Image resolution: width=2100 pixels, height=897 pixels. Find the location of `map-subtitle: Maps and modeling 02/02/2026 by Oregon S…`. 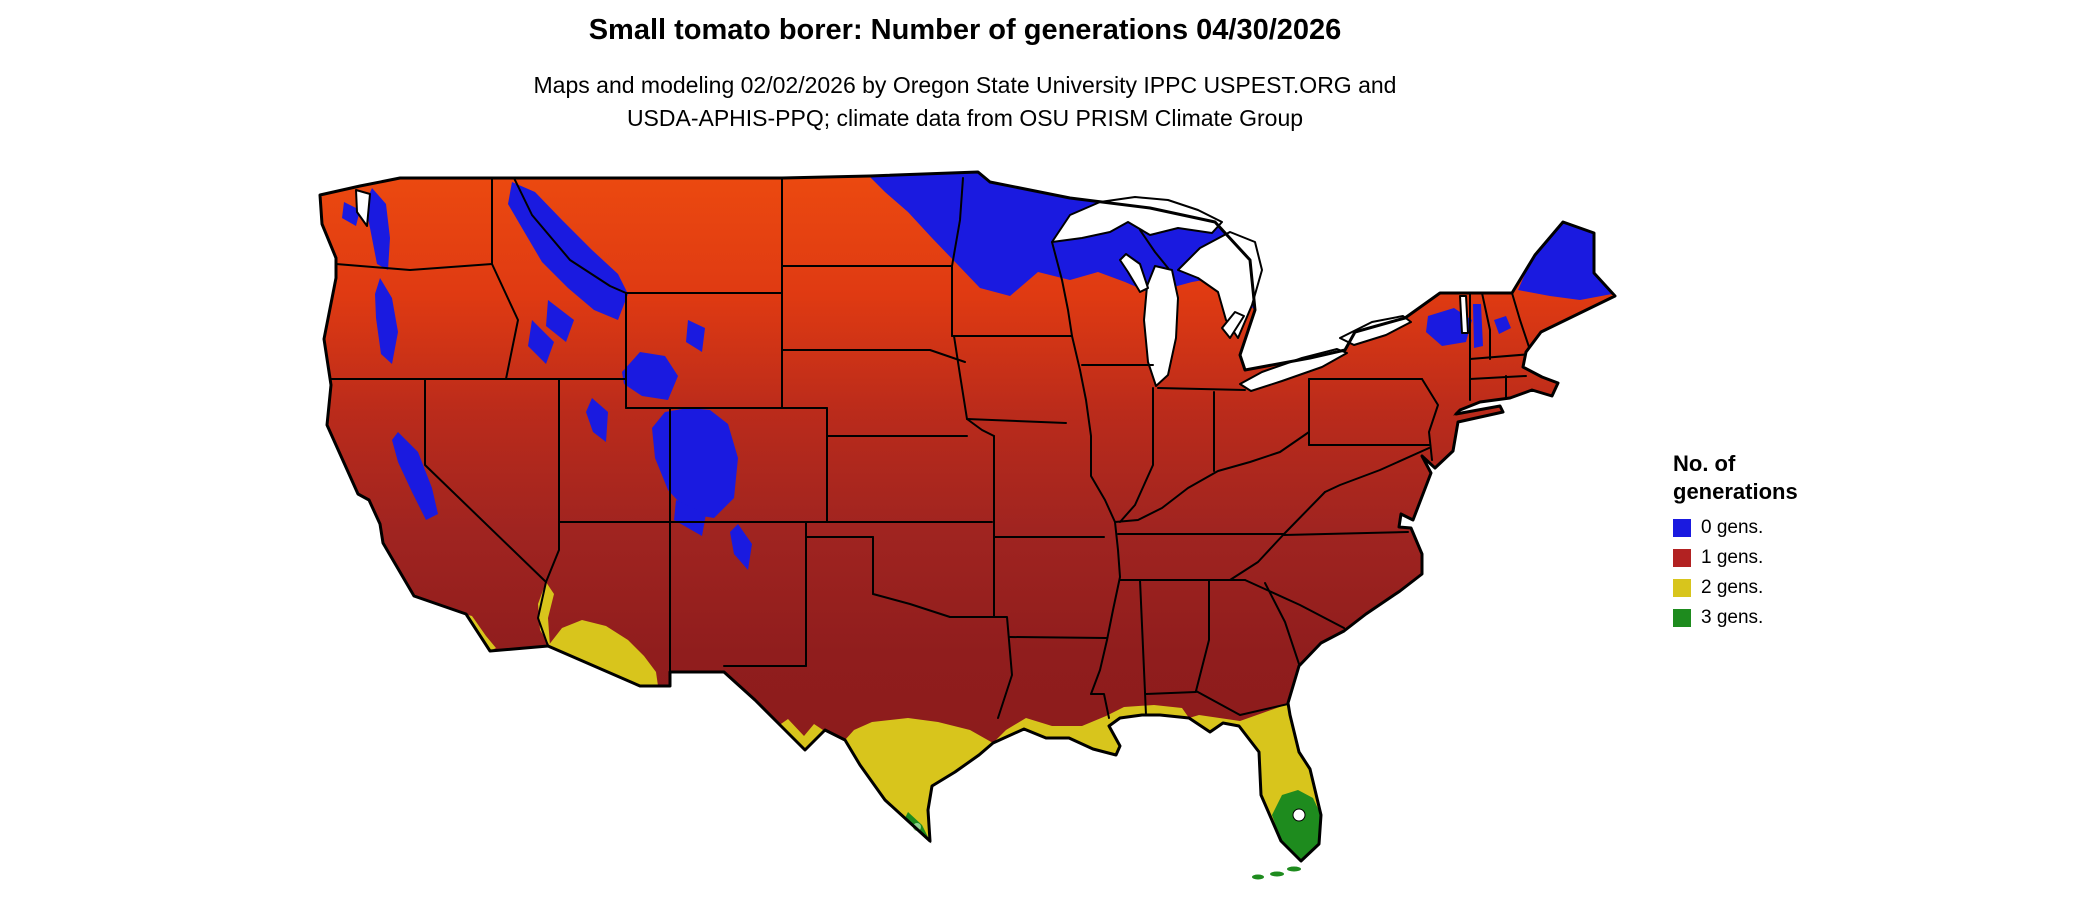

map-subtitle: Maps and modeling 02/02/2026 by Oregon S… is located at coordinates (965, 102).